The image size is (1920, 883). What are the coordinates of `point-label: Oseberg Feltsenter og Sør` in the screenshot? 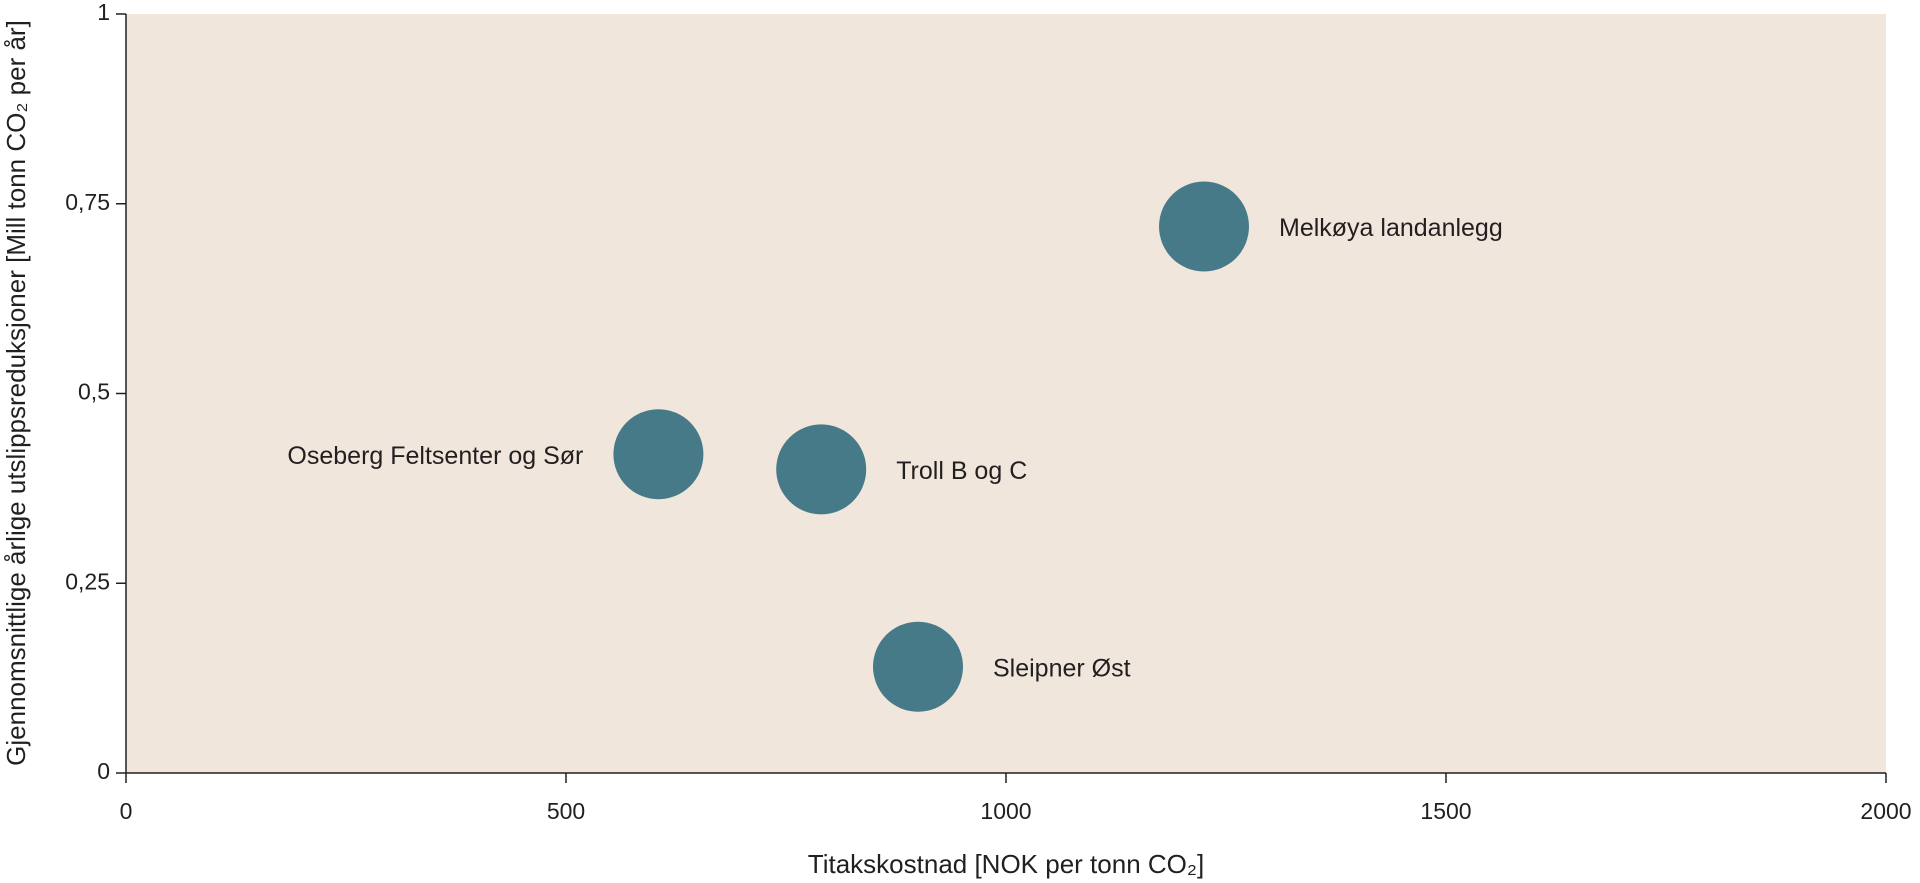 It's located at (435, 456).